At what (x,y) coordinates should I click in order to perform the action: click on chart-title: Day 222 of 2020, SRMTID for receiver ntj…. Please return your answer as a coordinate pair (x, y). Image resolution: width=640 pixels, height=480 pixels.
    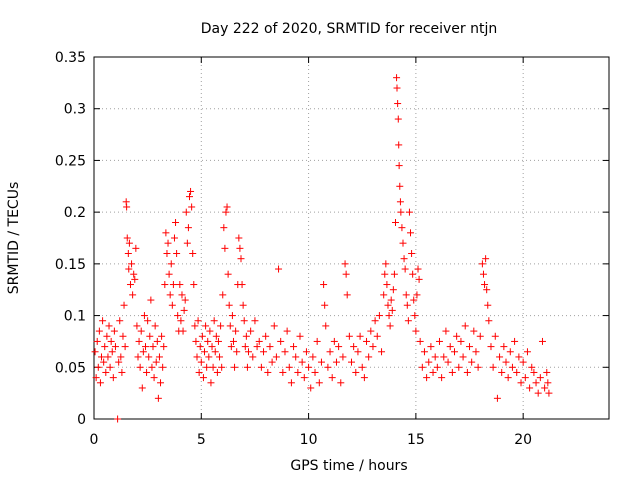
    Looking at the image, I should click on (349, 29).